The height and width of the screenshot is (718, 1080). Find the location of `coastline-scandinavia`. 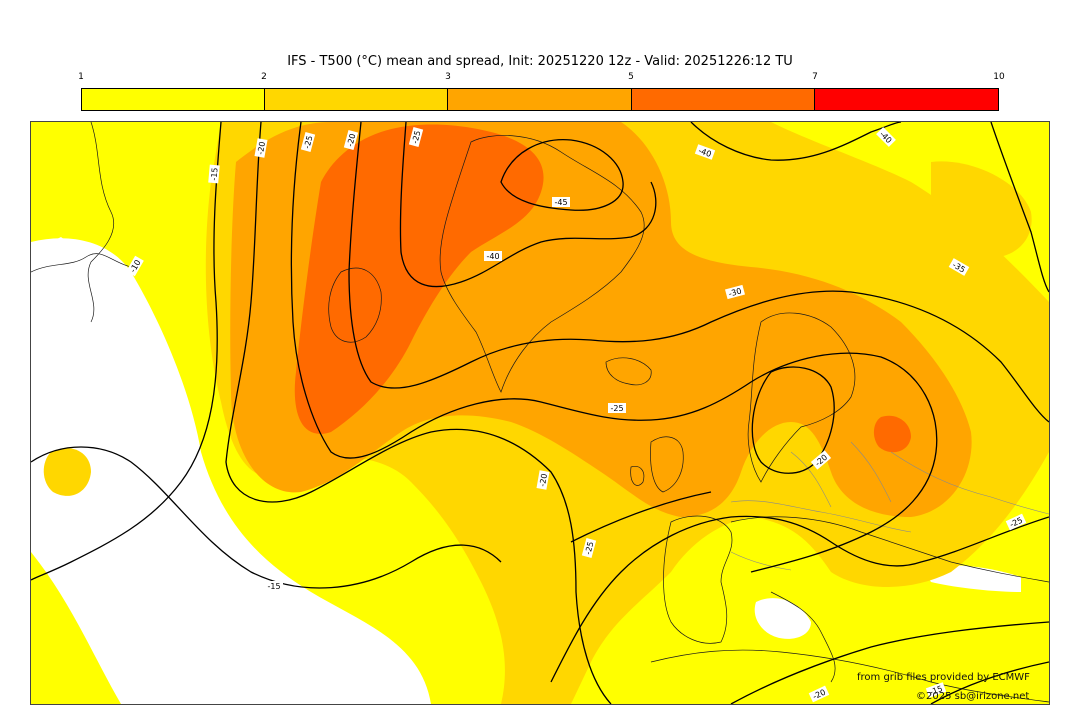

coastline-scandinavia is located at coordinates (801, 397).